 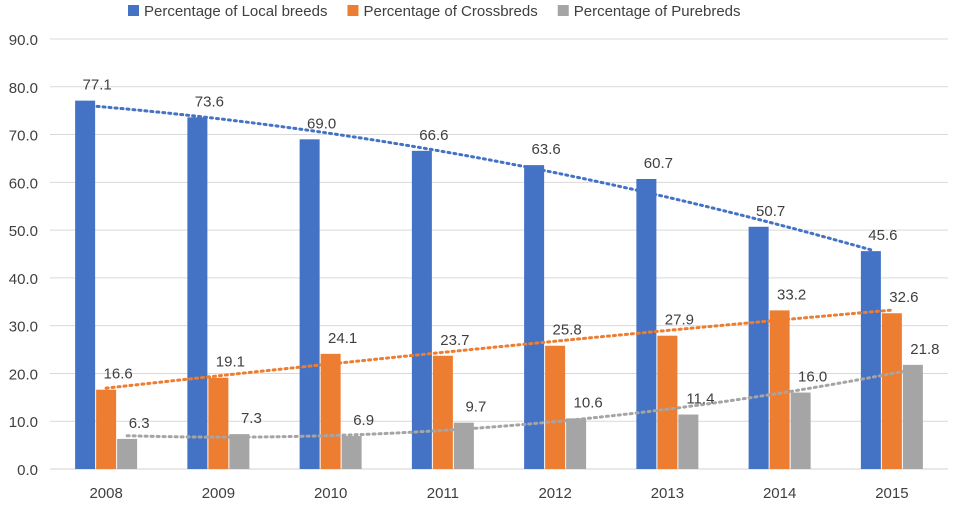 What do you see at coordinates (443, 493) in the screenshot?
I see `x-tick-label: 2011` at bounding box center [443, 493].